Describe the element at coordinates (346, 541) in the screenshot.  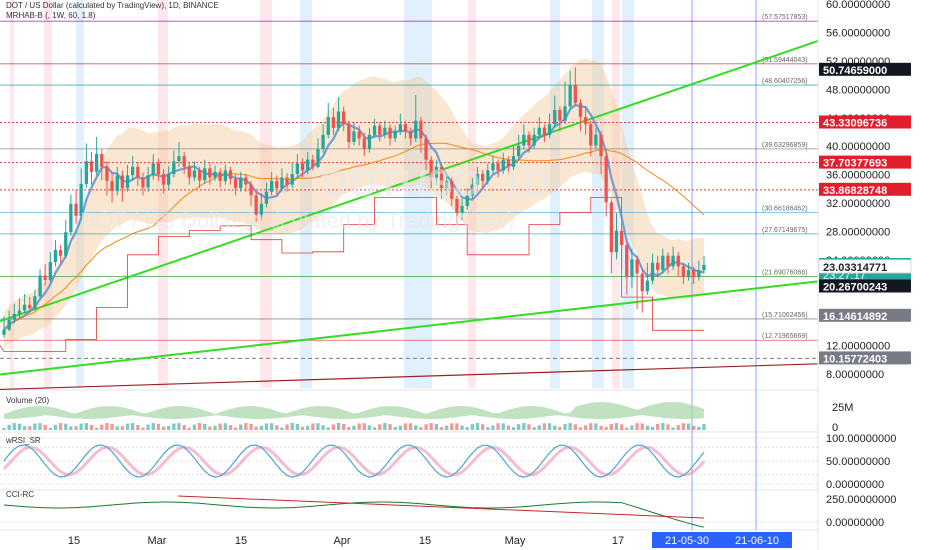
I see `time-axis: 15 Mar 15 Apr 15 May 17` at that location.